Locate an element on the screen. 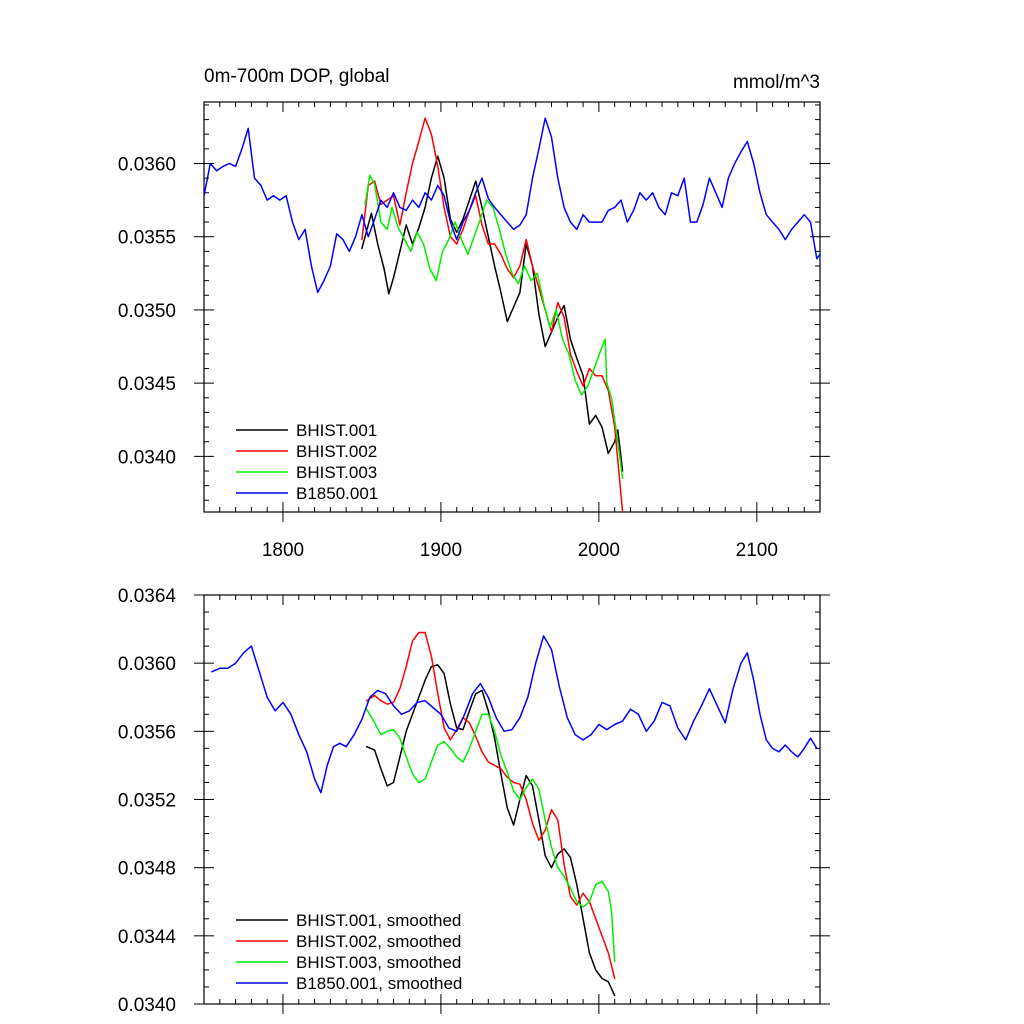  chart-title: 0m-700m DOP, global is located at coordinates (297, 76).